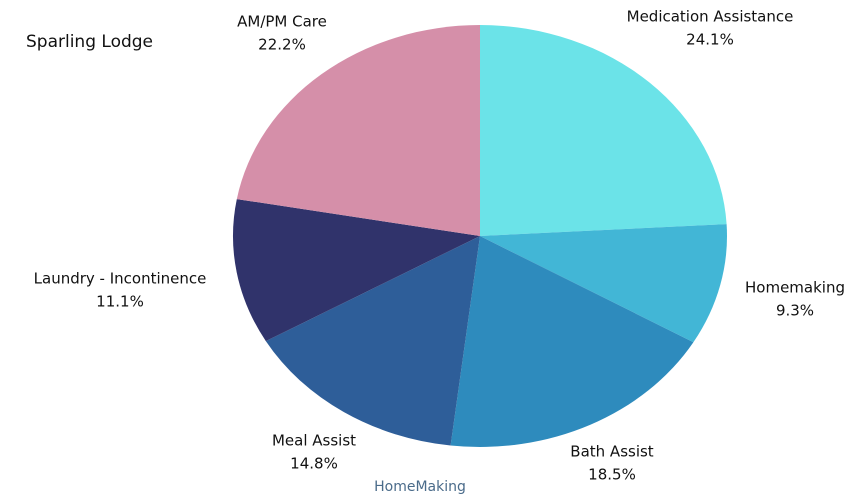 Image resolution: width=856 pixels, height=500 pixels. I want to click on chart-title: Sparling Lodge, so click(89, 42).